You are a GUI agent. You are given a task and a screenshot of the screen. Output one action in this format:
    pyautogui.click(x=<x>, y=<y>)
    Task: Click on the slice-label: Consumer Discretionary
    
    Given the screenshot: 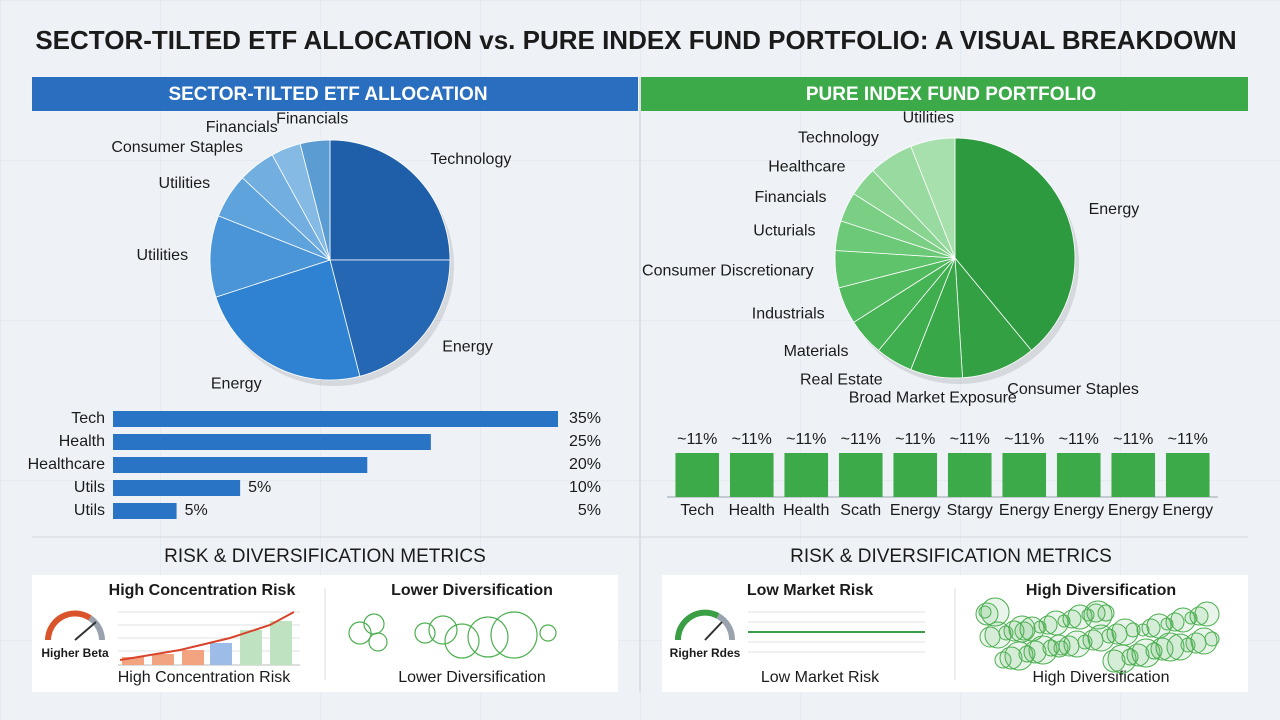 What is the action you would take?
    pyautogui.click(x=728, y=271)
    